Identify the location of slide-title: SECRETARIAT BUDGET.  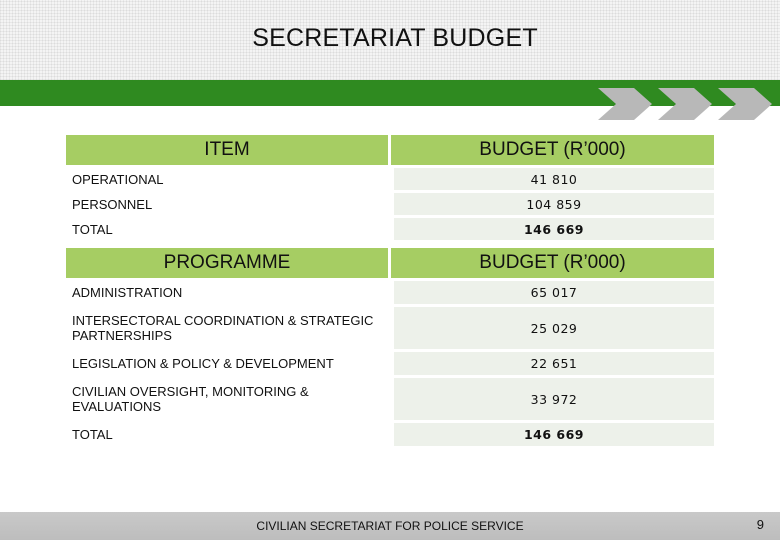
(395, 38).